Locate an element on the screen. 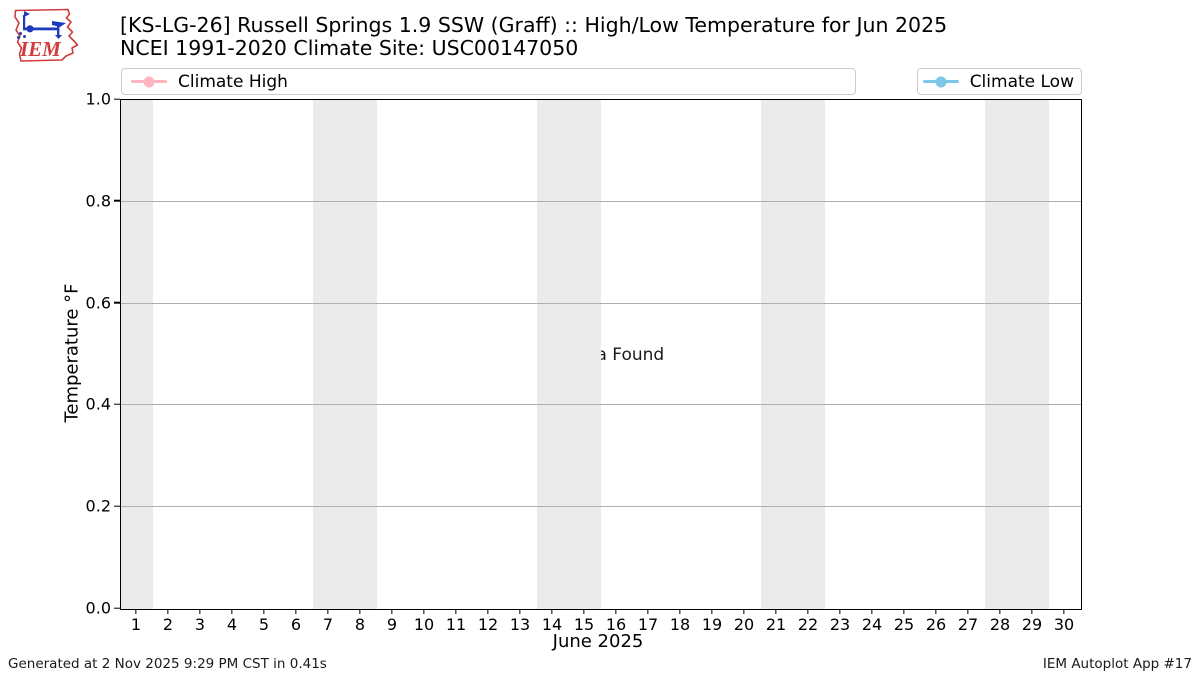 Image resolution: width=1200 pixels, height=675 pixels. weather-vane-icon is located at coordinates (41, 25).